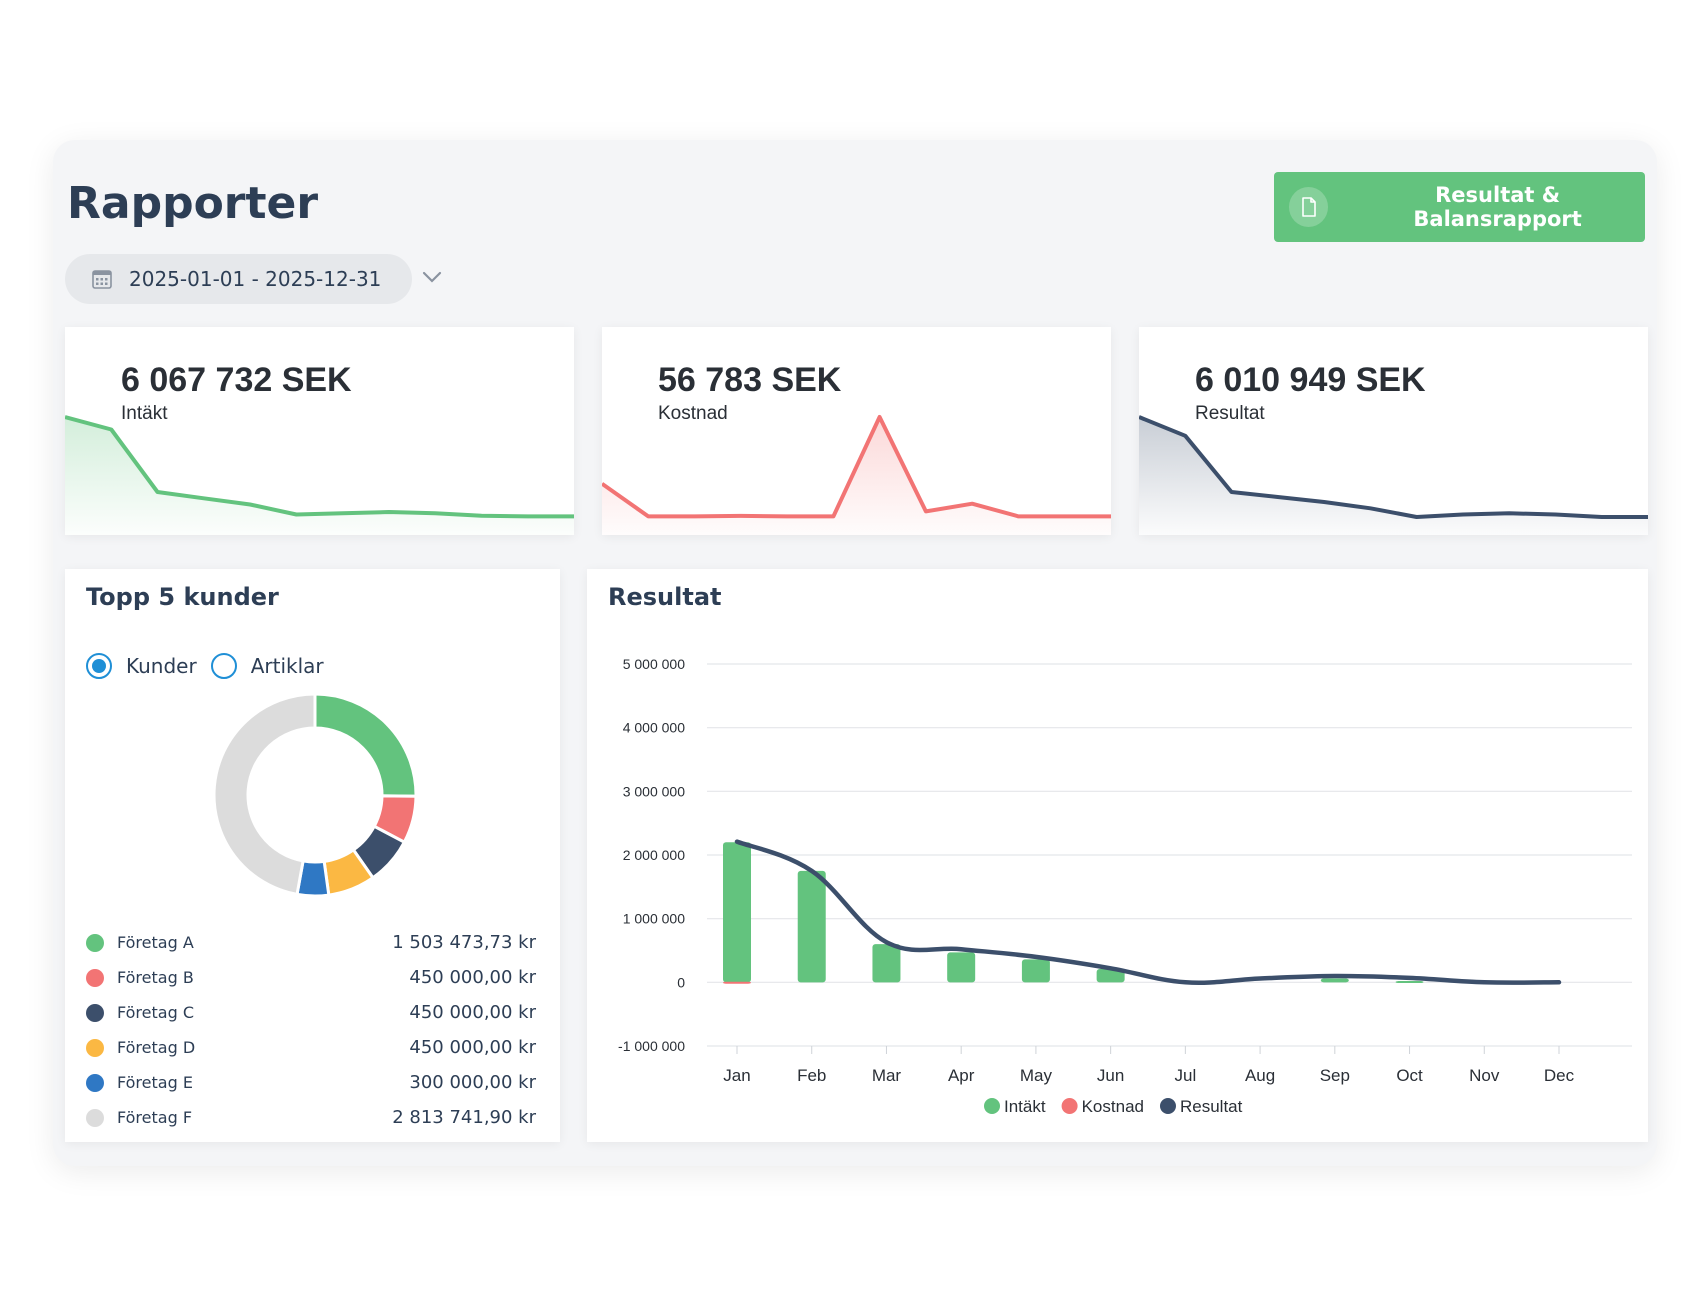  I want to click on x-tick-label: Jan, so click(736, 1075).